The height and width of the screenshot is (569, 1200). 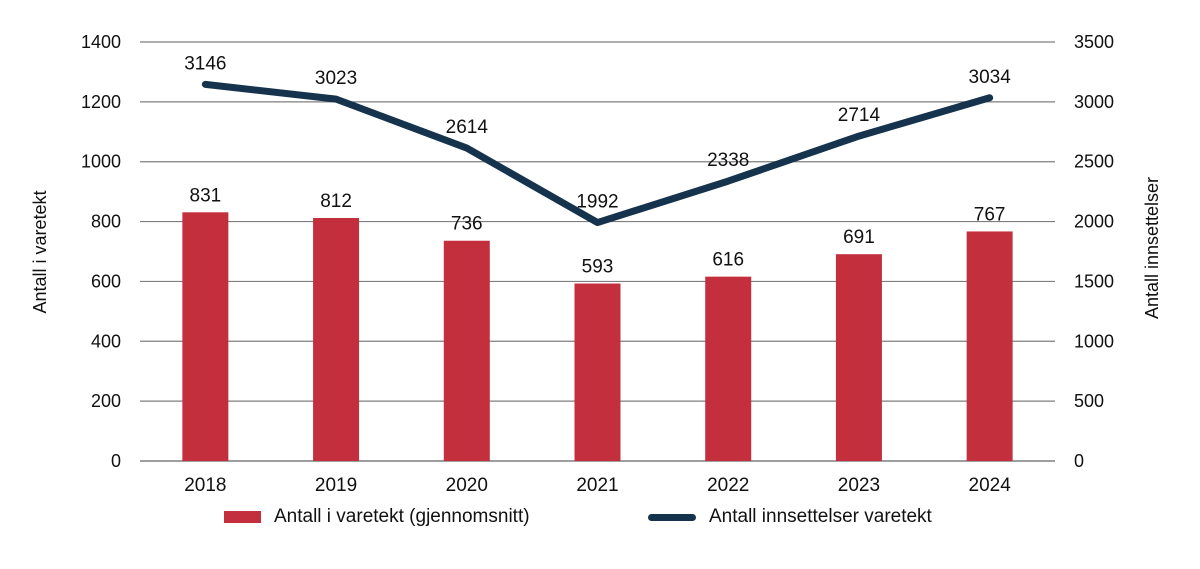 What do you see at coordinates (990, 77) in the screenshot?
I see `line-value-label: 3034` at bounding box center [990, 77].